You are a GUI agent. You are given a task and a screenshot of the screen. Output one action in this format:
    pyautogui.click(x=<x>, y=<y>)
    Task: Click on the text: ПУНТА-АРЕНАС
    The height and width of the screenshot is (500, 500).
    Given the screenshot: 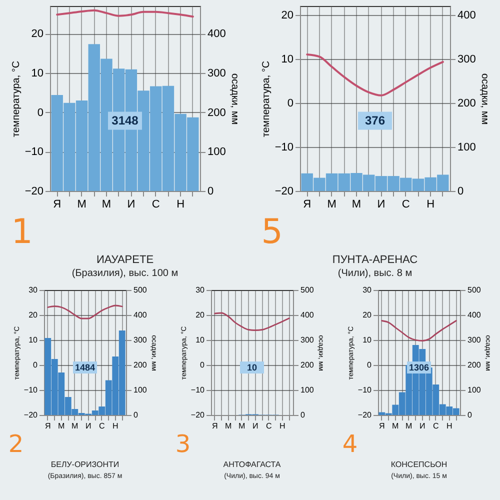 What is the action you would take?
    pyautogui.click(x=375, y=260)
    